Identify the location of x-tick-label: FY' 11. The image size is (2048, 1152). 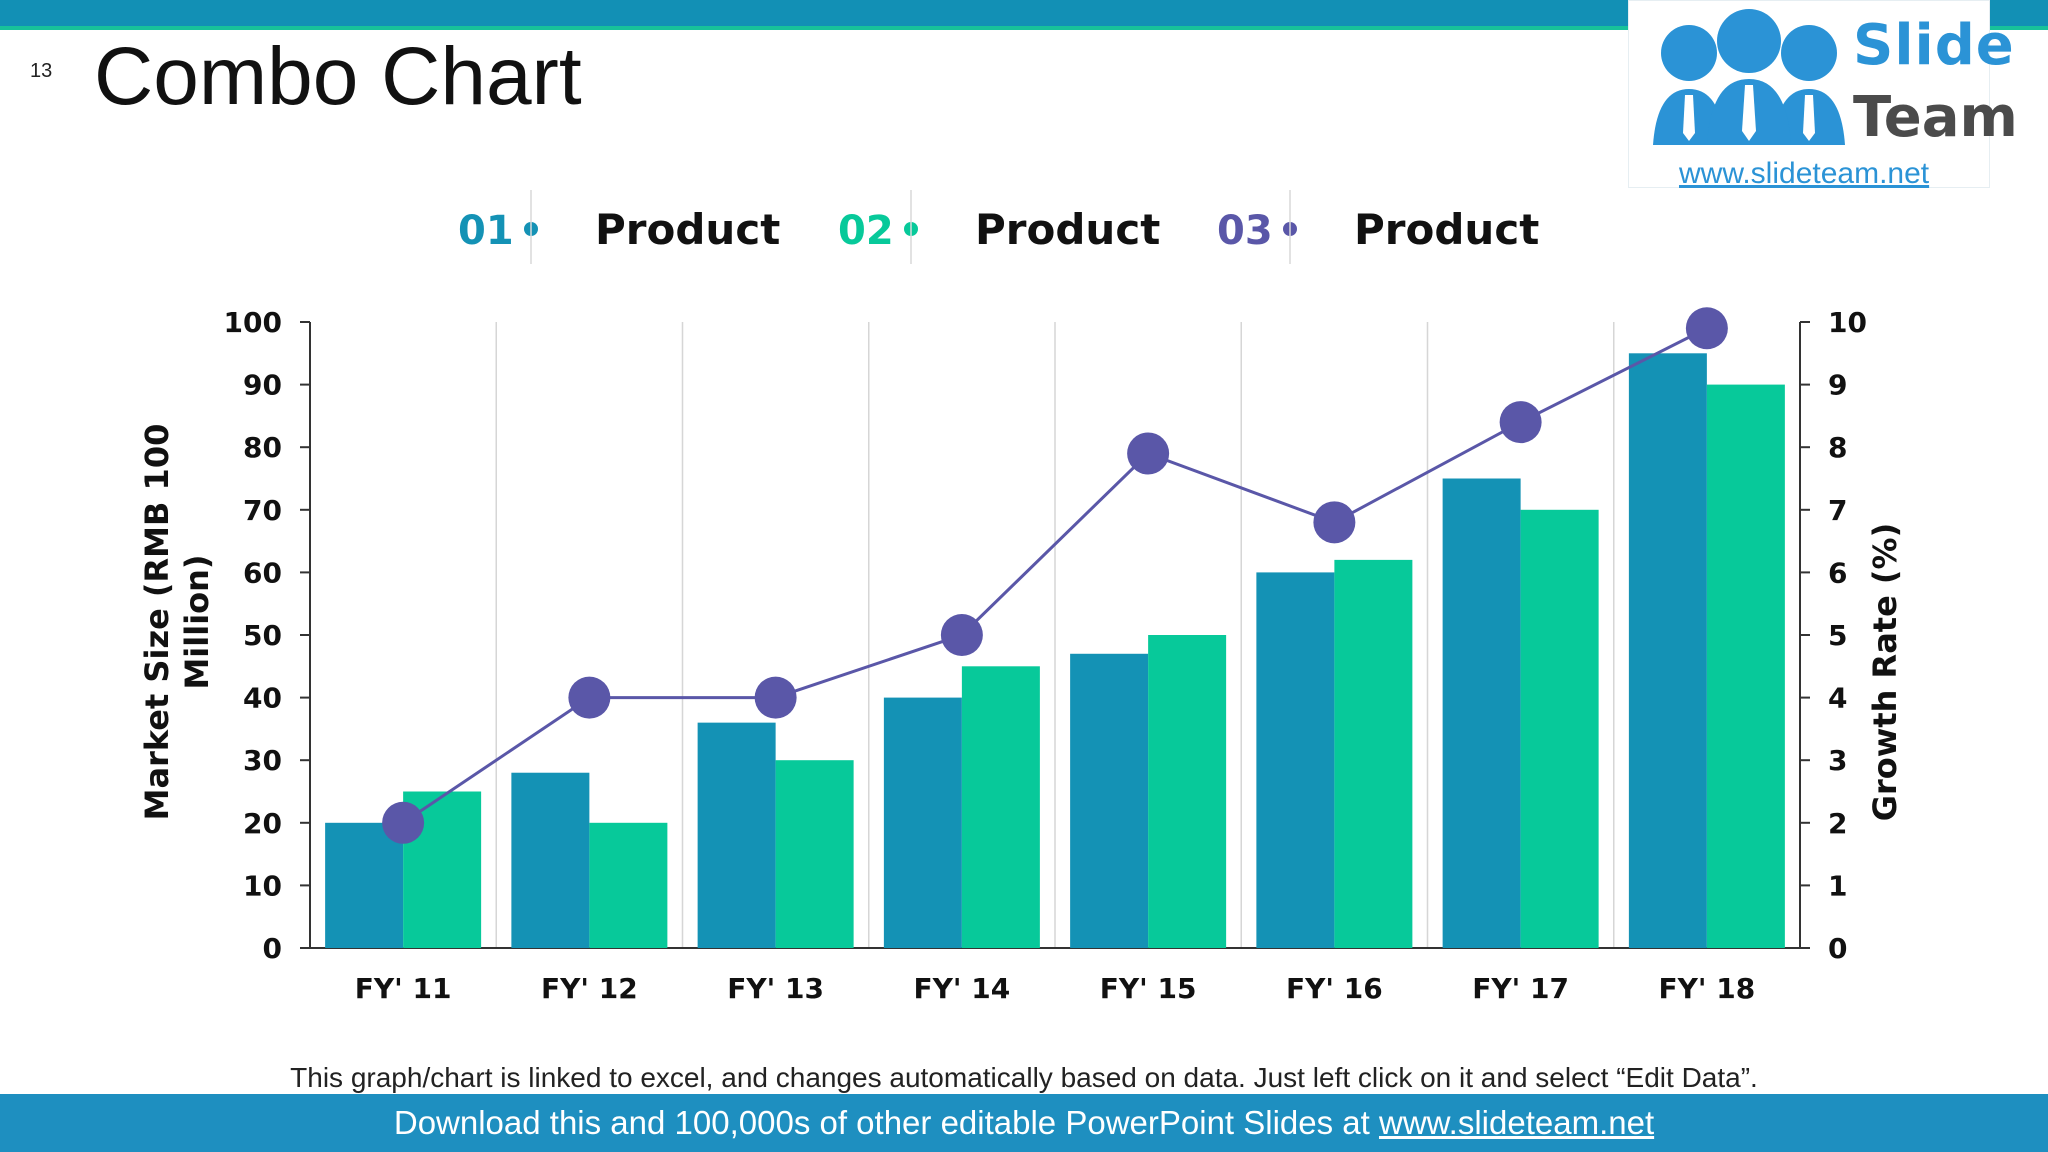
(403, 988).